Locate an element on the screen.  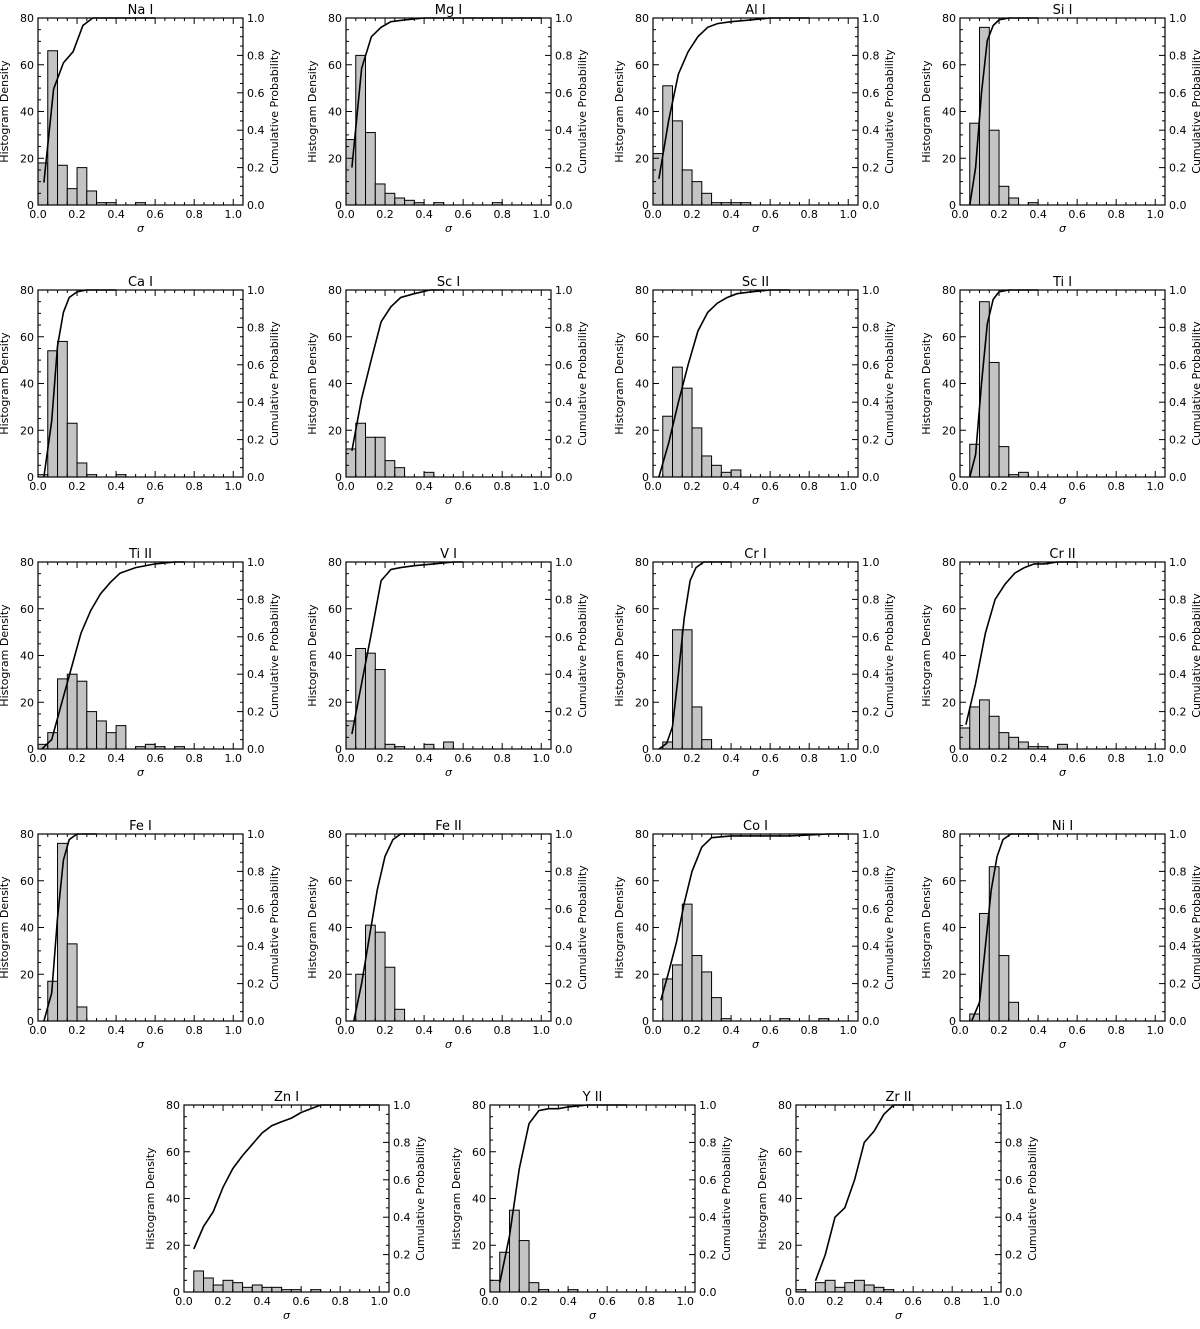
panel-title: Cr II is located at coordinates (1062, 554).